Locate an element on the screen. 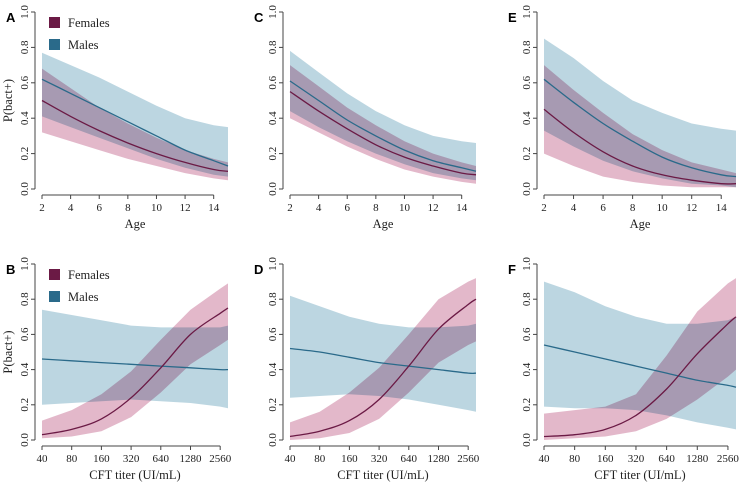 This screenshot has width=743, height=488. axes-b: 0.0 0.2 0.4 0.6 0.8 1.0 40 80 160 320 640 1280 2560 is located at coordinates (125, 361).